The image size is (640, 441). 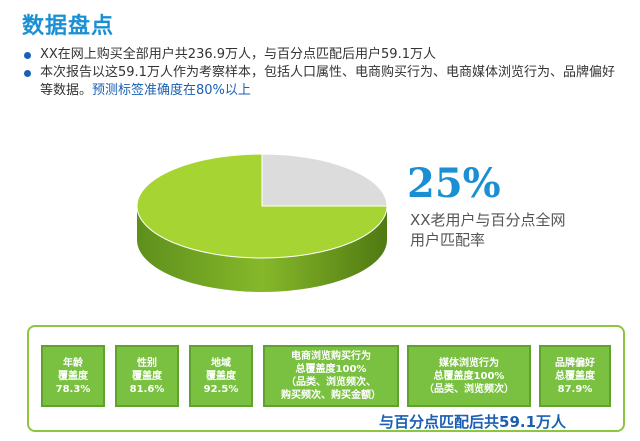 I want to click on box-line: 性别, so click(x=147, y=363).